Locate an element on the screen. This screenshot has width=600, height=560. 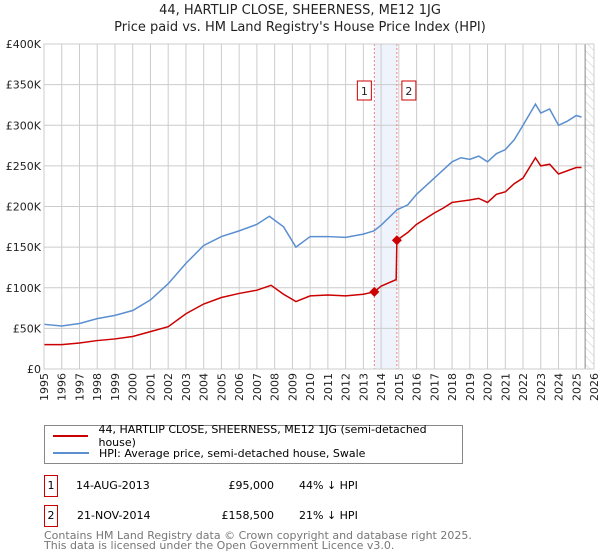
x-tick-label: 2019 is located at coordinates (470, 387).